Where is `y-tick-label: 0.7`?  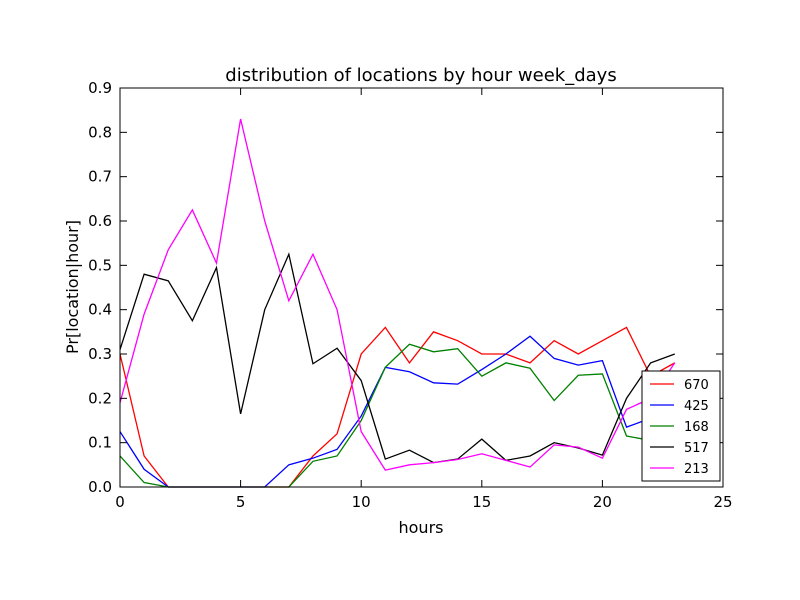
y-tick-label: 0.7 is located at coordinates (100, 177).